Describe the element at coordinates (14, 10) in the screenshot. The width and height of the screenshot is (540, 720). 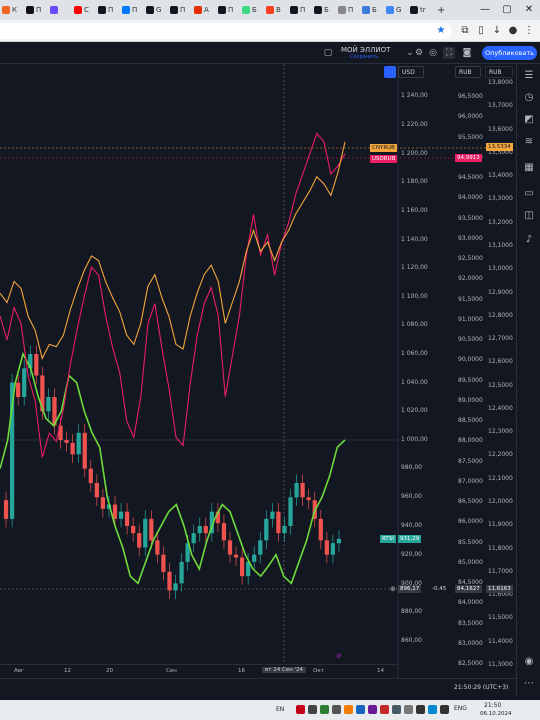
I see `browser-tab: К` at that location.